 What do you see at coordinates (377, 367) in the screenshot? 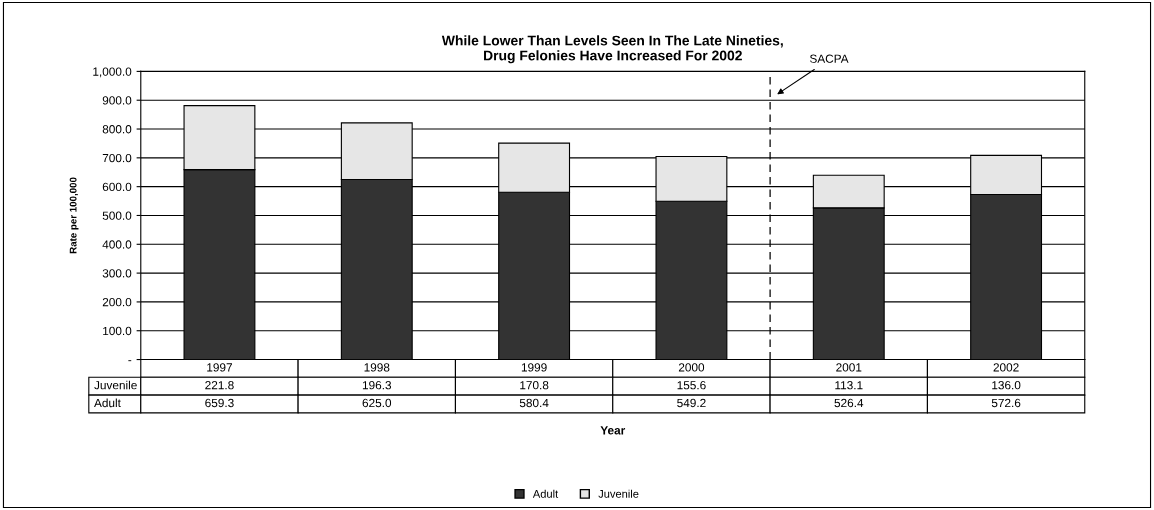
I see `x-tick-label: 1998` at bounding box center [377, 367].